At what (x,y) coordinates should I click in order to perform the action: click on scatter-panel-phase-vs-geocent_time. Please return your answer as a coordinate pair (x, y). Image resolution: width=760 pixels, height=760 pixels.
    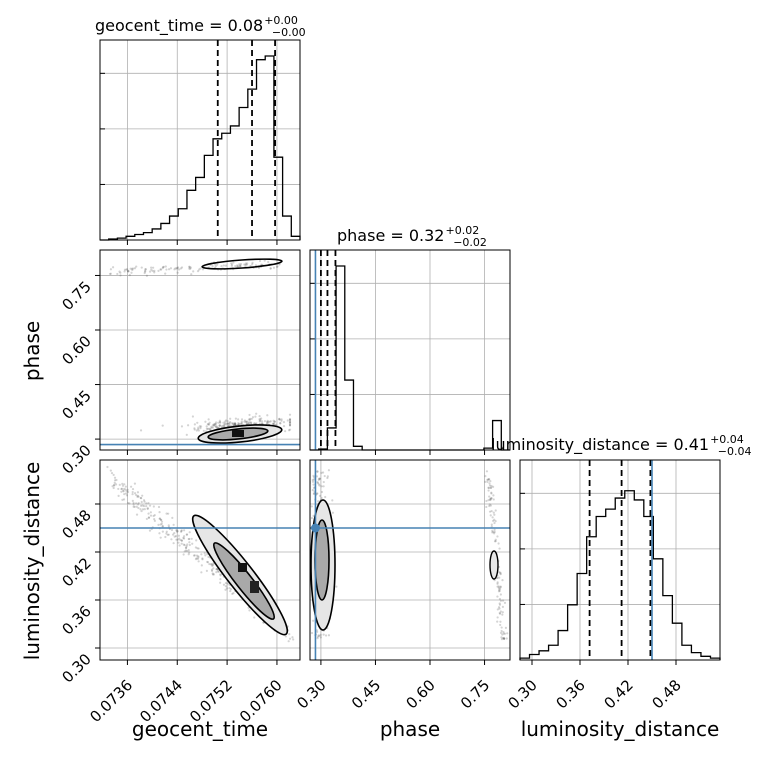
    Looking at the image, I should click on (200, 350).